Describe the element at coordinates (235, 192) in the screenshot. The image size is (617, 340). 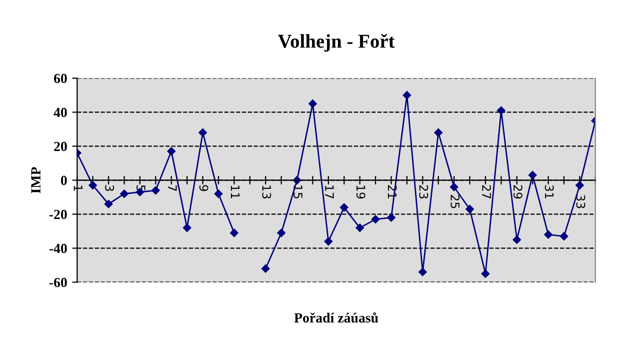
I see `x-tick-label: 11` at that location.